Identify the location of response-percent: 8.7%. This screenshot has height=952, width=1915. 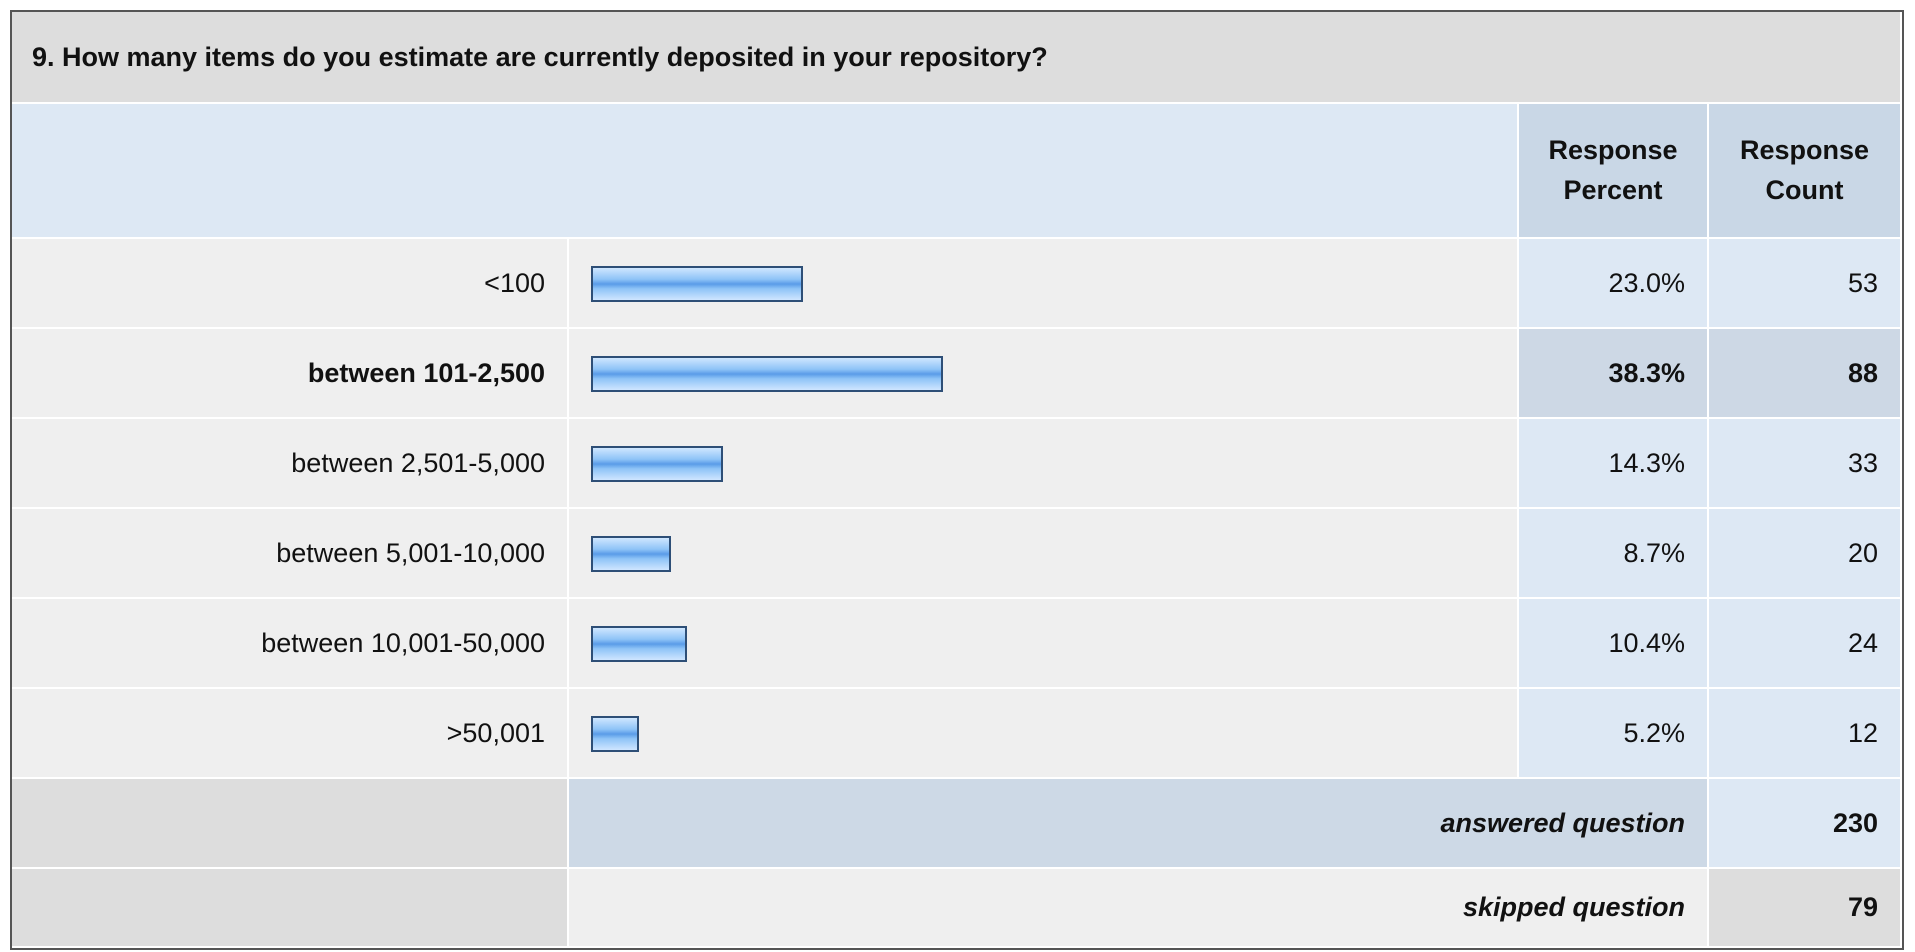
(1614, 554).